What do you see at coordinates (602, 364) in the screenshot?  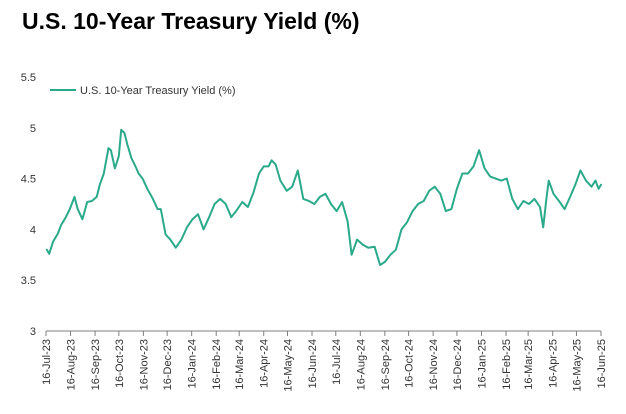 I see `x-tick-label: 16-Jun-25` at bounding box center [602, 364].